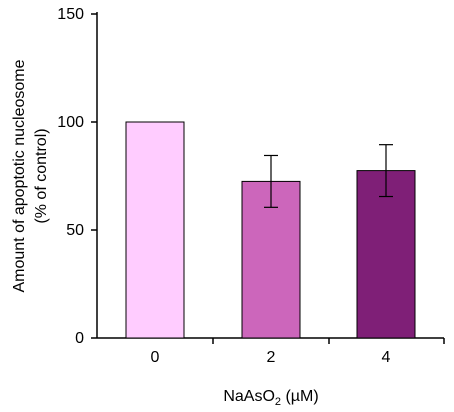  What do you see at coordinates (70, 176) in the screenshot?
I see `y-tick-labels: 0 50 100 150` at bounding box center [70, 176].